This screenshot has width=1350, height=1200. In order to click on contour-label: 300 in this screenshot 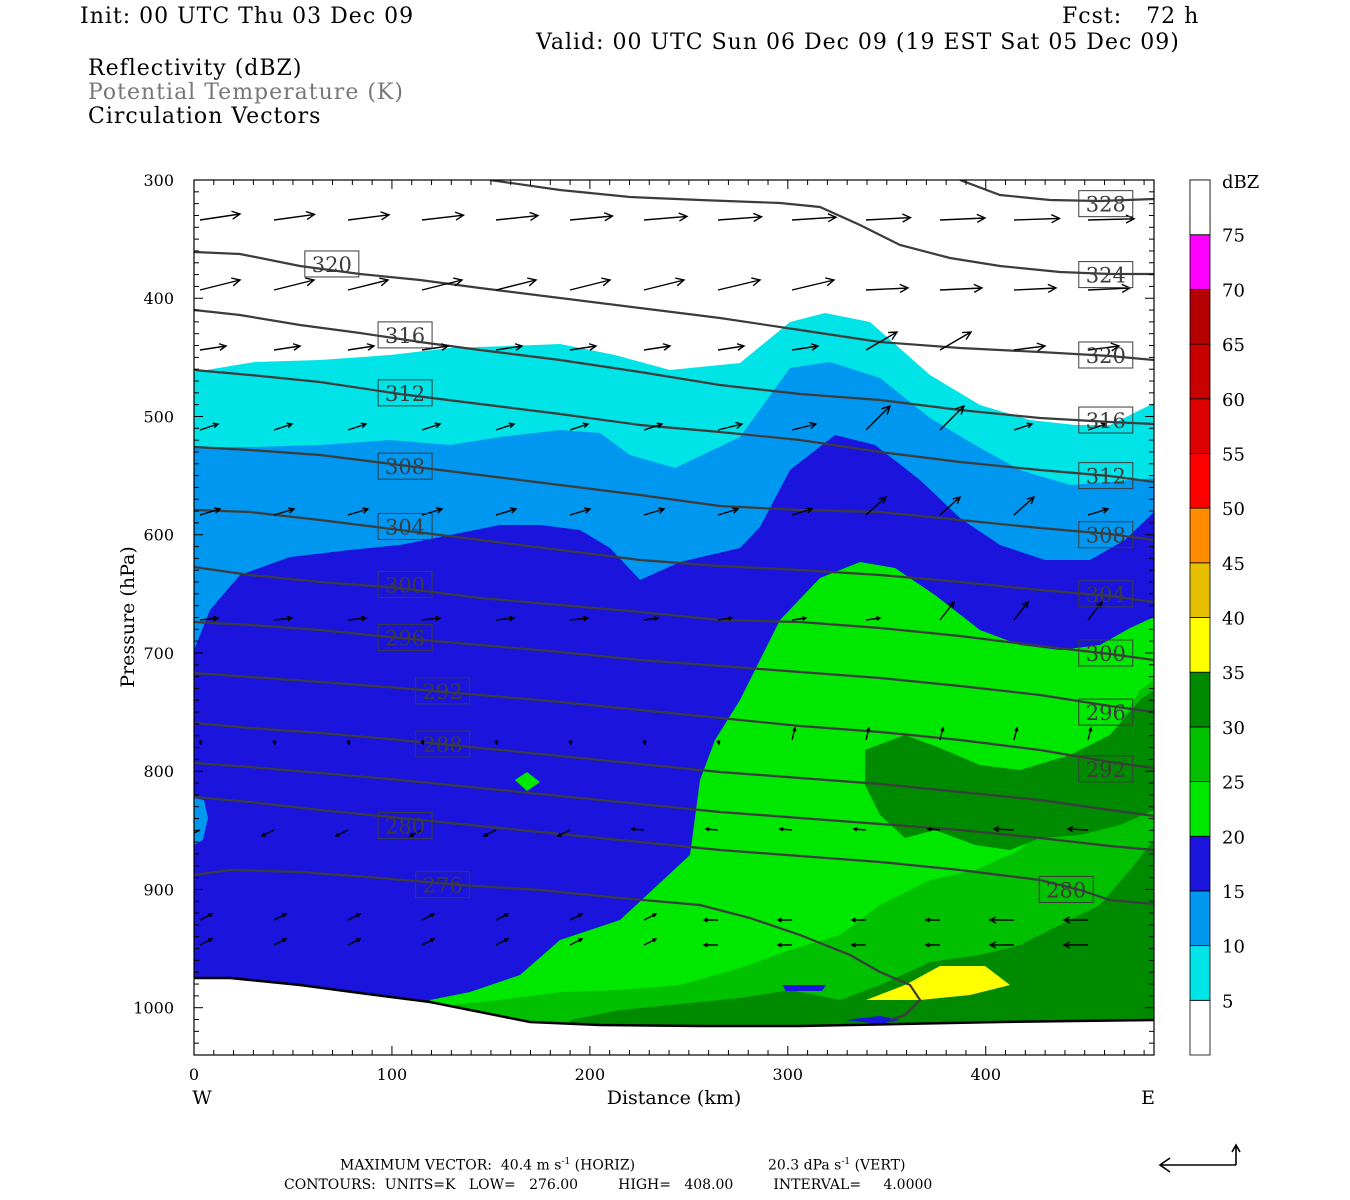, I will do `click(405, 584)`.